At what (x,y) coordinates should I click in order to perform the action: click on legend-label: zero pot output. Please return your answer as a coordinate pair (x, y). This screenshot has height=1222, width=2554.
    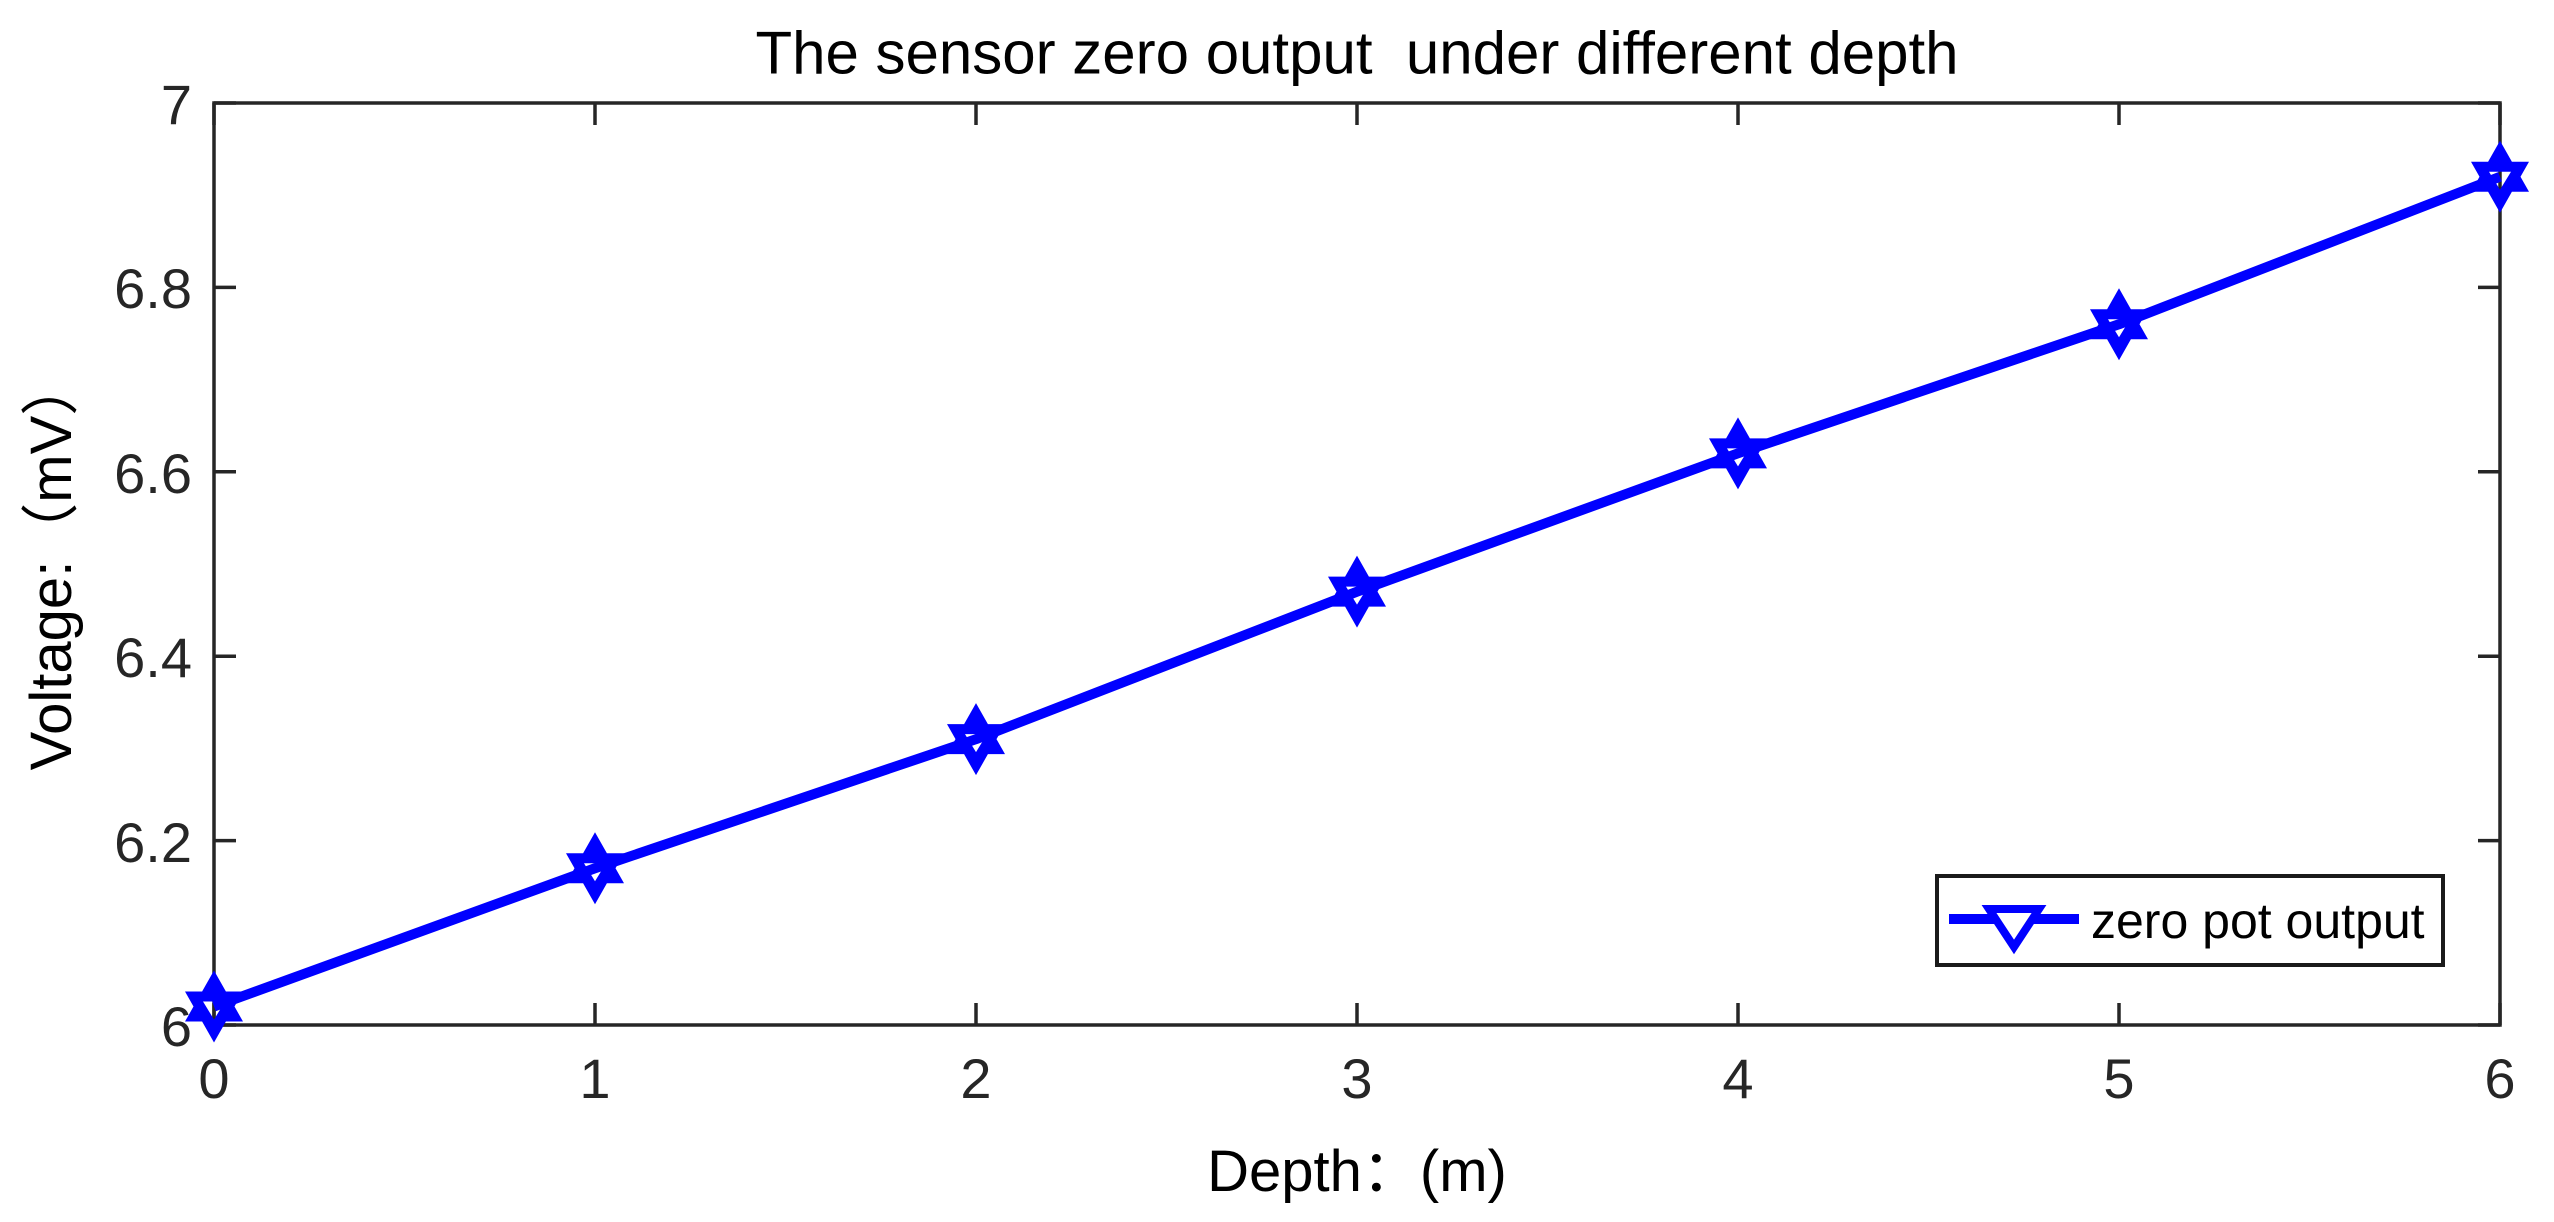
    Looking at the image, I should click on (2258, 920).